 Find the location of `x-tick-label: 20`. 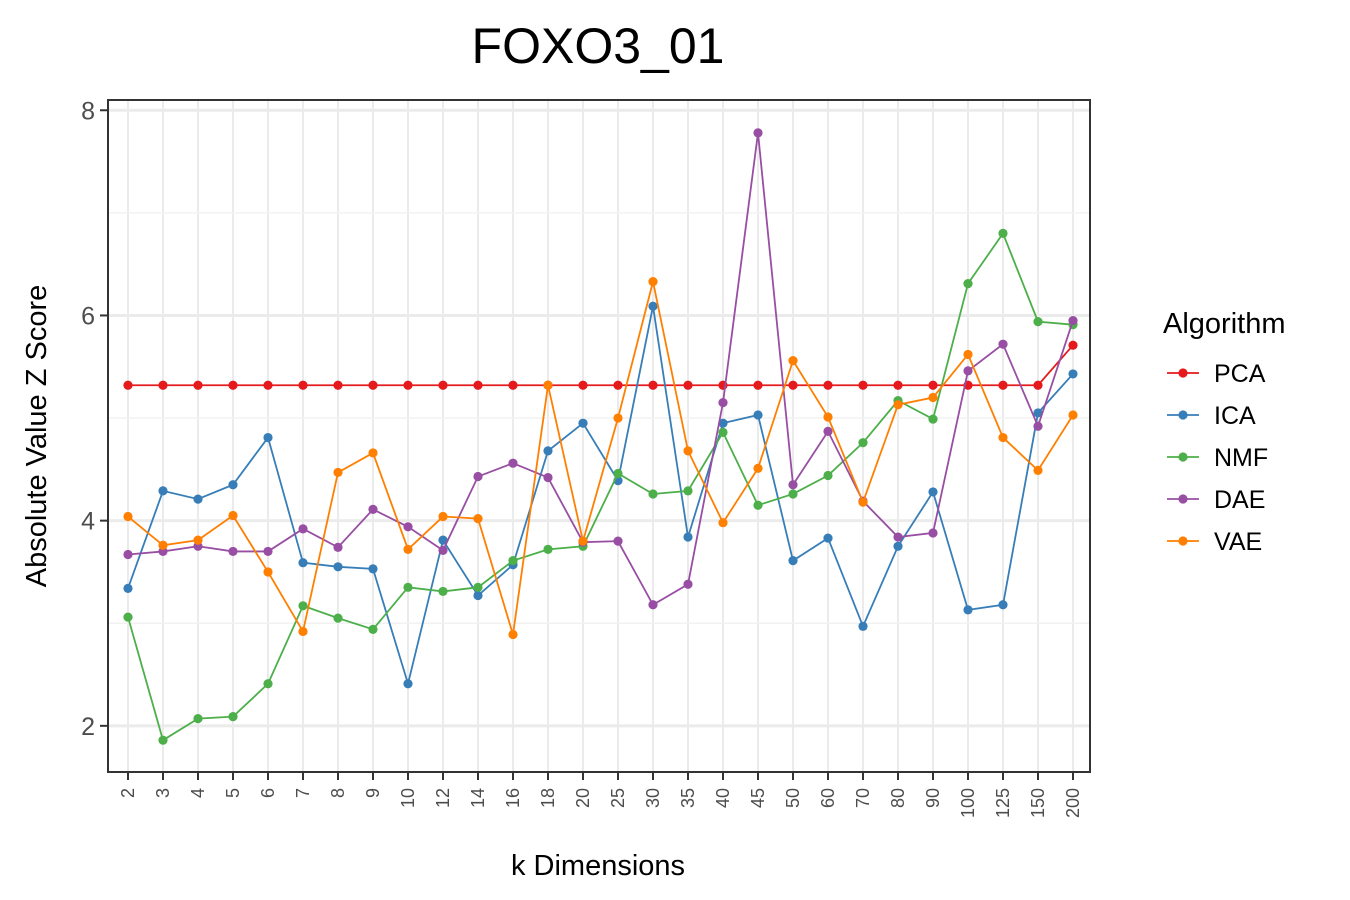

x-tick-label: 20 is located at coordinates (583, 798).